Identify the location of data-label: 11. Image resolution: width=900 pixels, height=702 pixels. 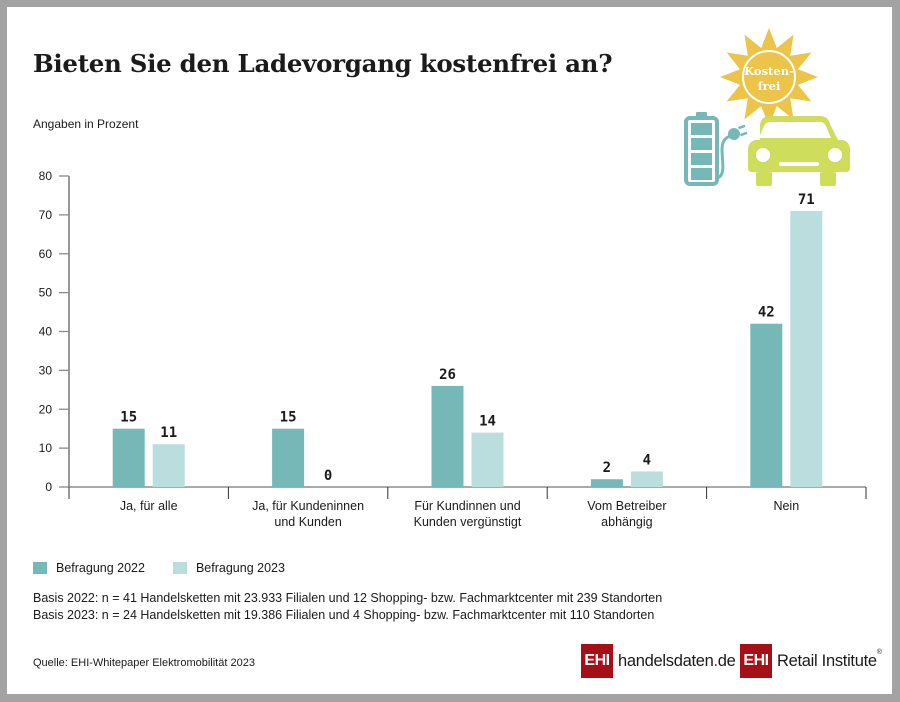
(168, 433).